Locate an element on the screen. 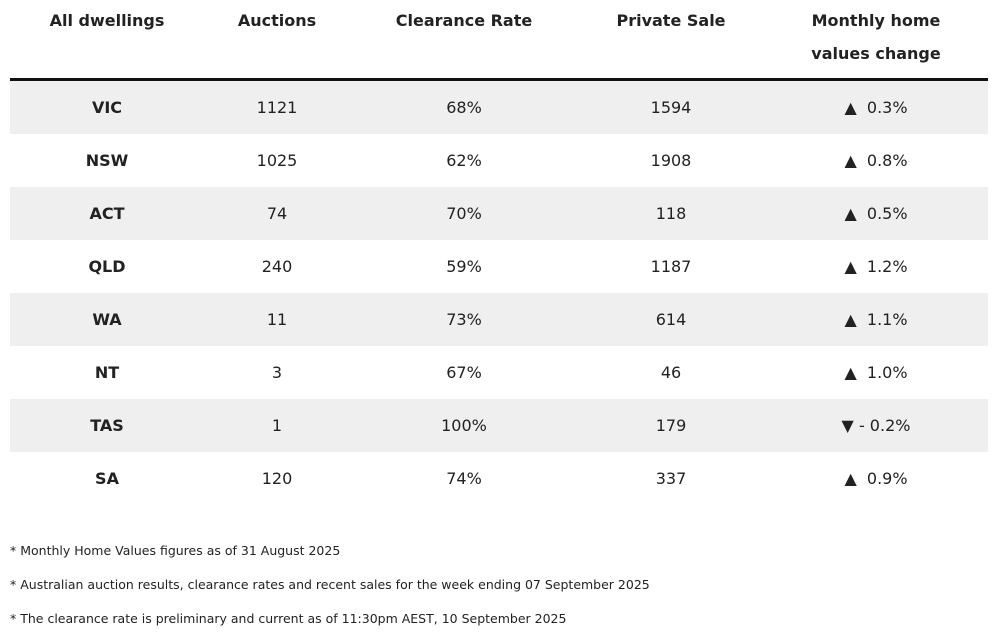  value-cell: 240 is located at coordinates (277, 266).